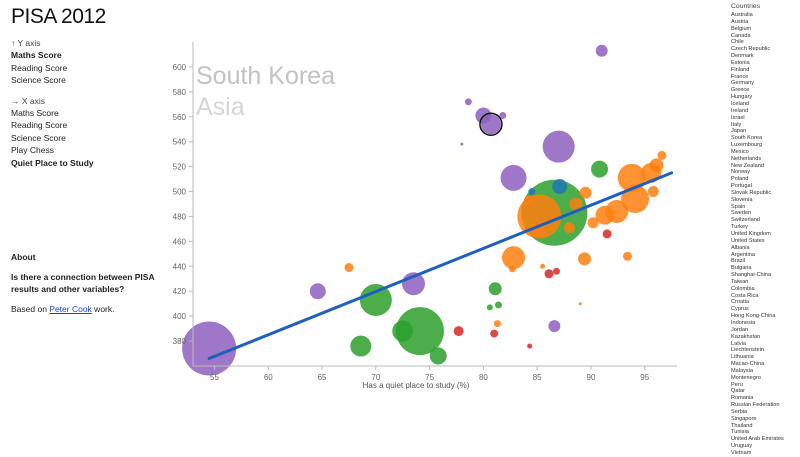  I want to click on country-item: United Kingdom, so click(751, 234).